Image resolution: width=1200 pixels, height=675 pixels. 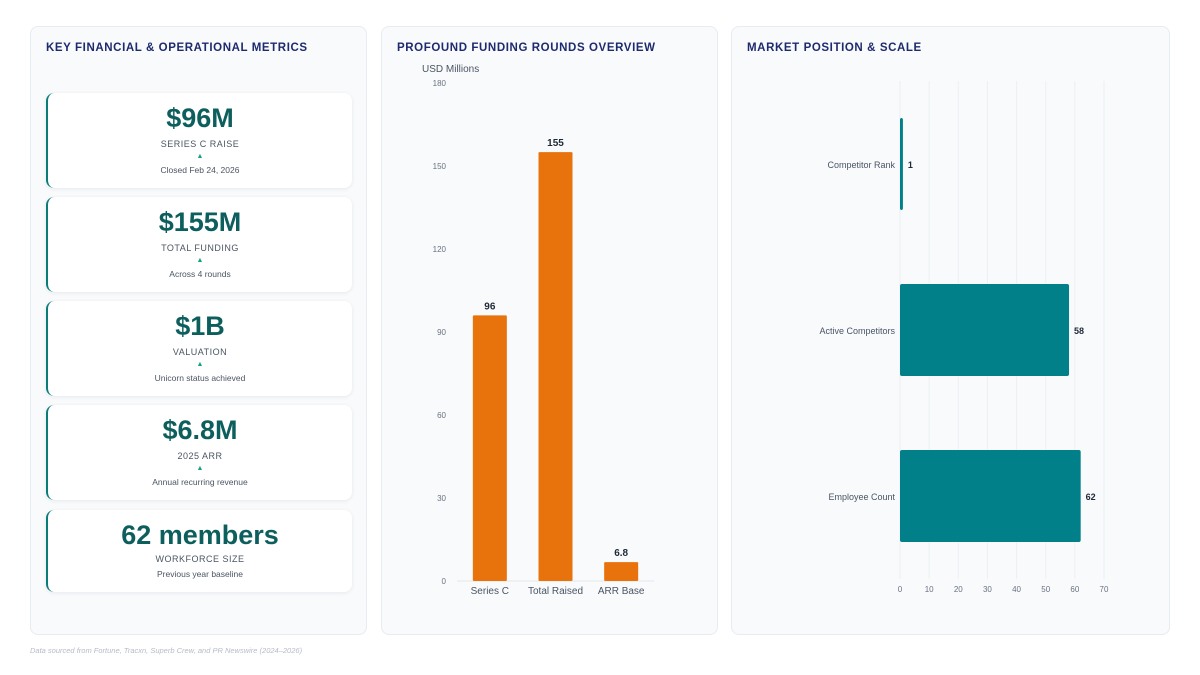 I want to click on x-tick-label: 60, so click(x=1074, y=589).